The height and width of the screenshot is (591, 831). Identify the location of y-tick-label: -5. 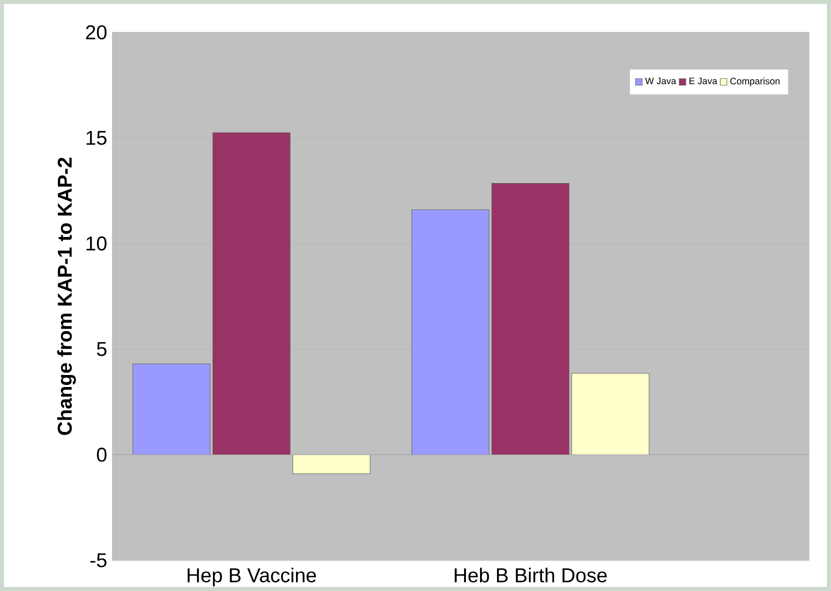
(98, 560).